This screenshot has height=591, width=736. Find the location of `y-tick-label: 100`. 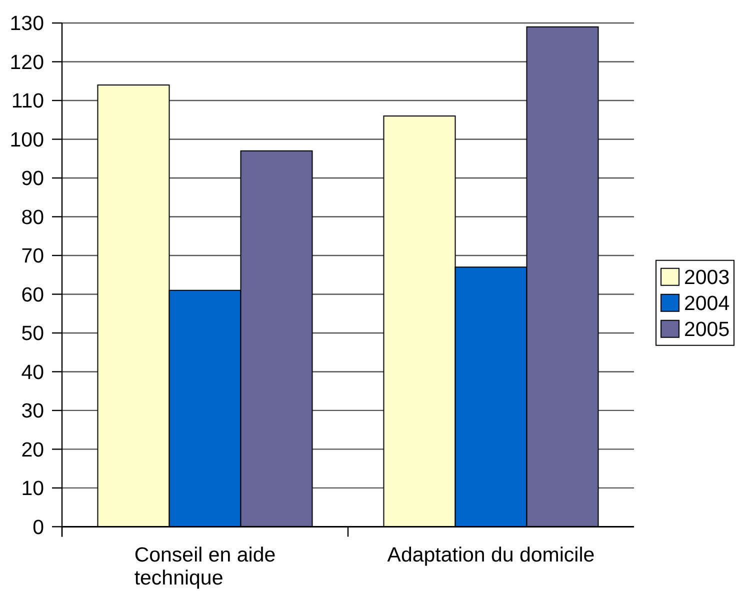

y-tick-label: 100 is located at coordinates (27, 140).